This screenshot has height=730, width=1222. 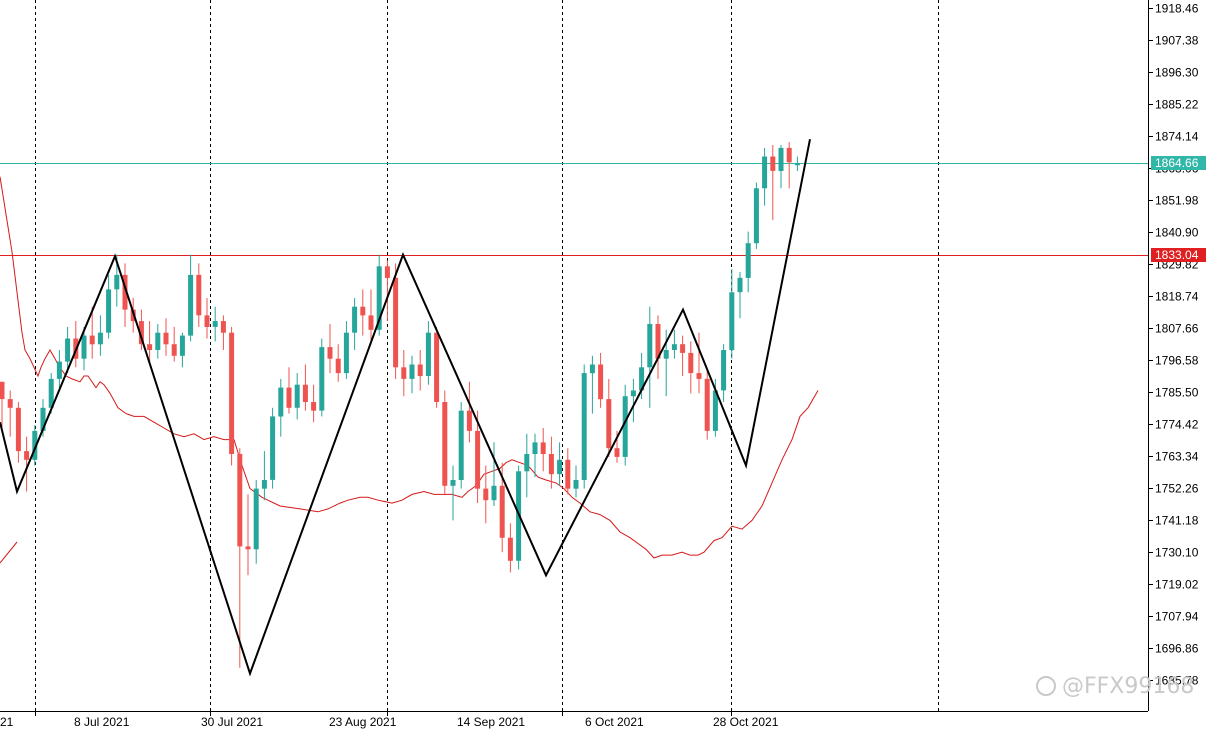 What do you see at coordinates (1177, 105) in the screenshot?
I see `y-tick-label: 1885.22` at bounding box center [1177, 105].